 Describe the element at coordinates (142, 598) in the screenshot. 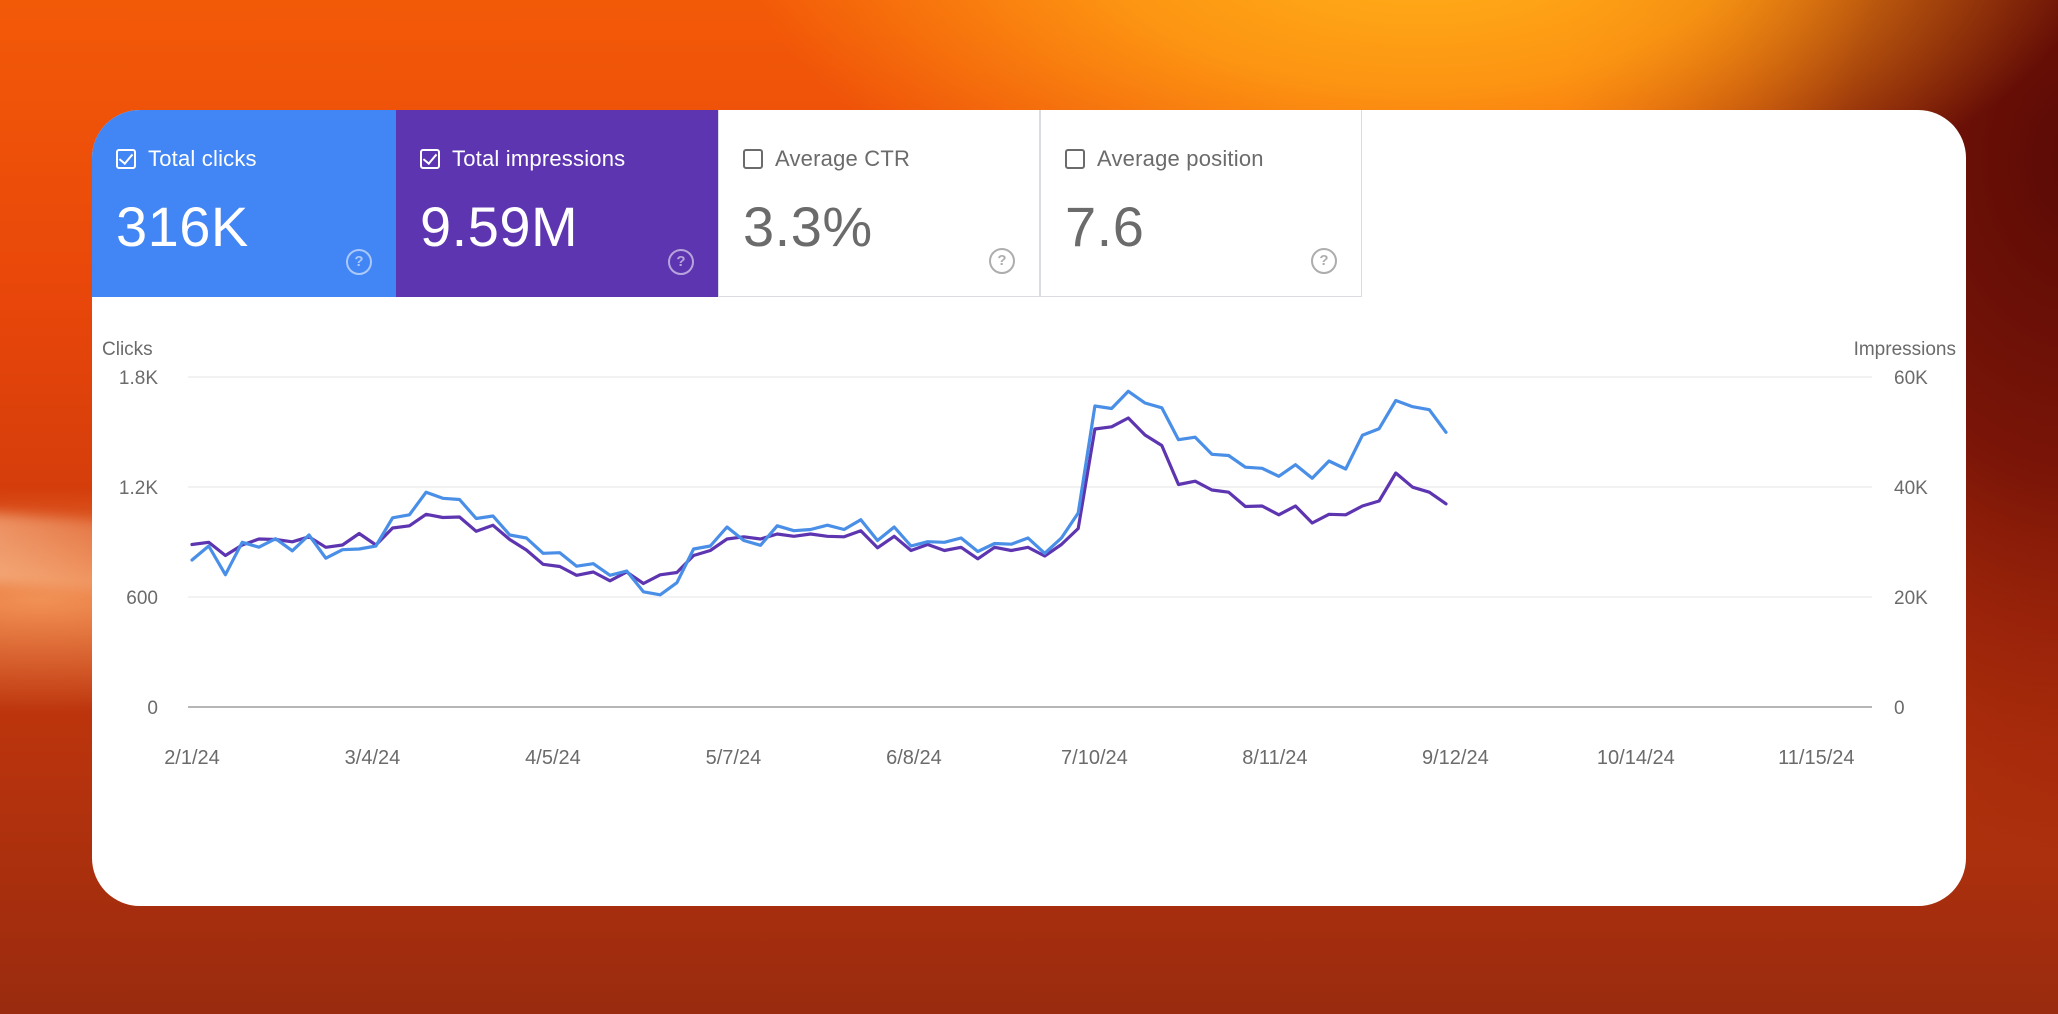

I see `left-tick-label: 600` at that location.